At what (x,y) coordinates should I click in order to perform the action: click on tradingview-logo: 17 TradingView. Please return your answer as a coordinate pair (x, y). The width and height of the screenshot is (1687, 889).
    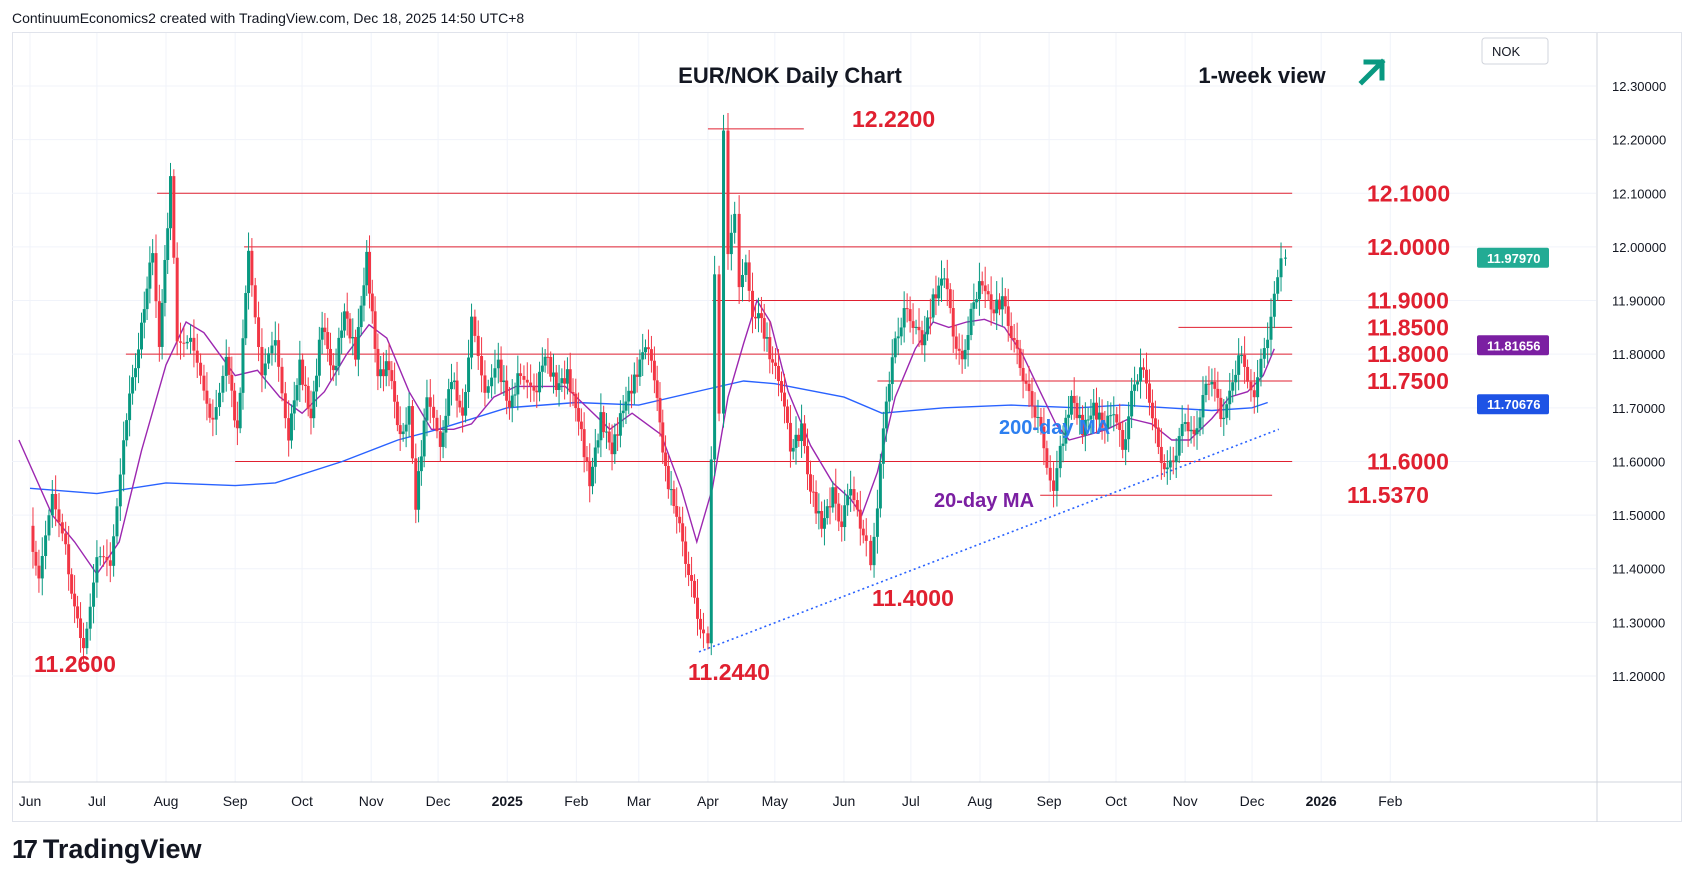
    Looking at the image, I should click on (106, 849).